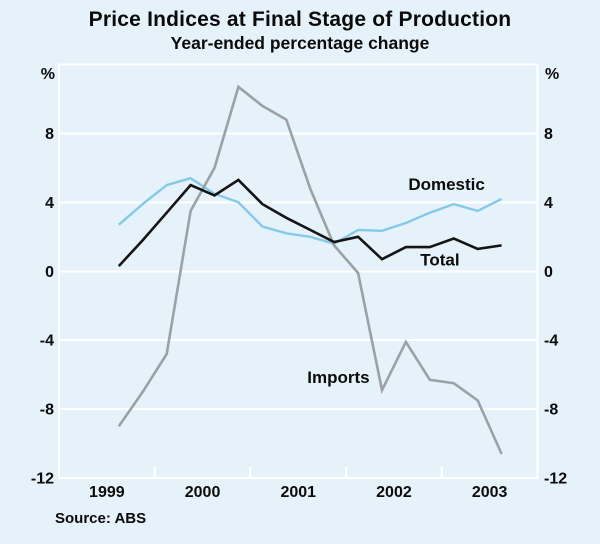 The height and width of the screenshot is (544, 600). I want to click on y-unit-right: %, so click(552, 74).